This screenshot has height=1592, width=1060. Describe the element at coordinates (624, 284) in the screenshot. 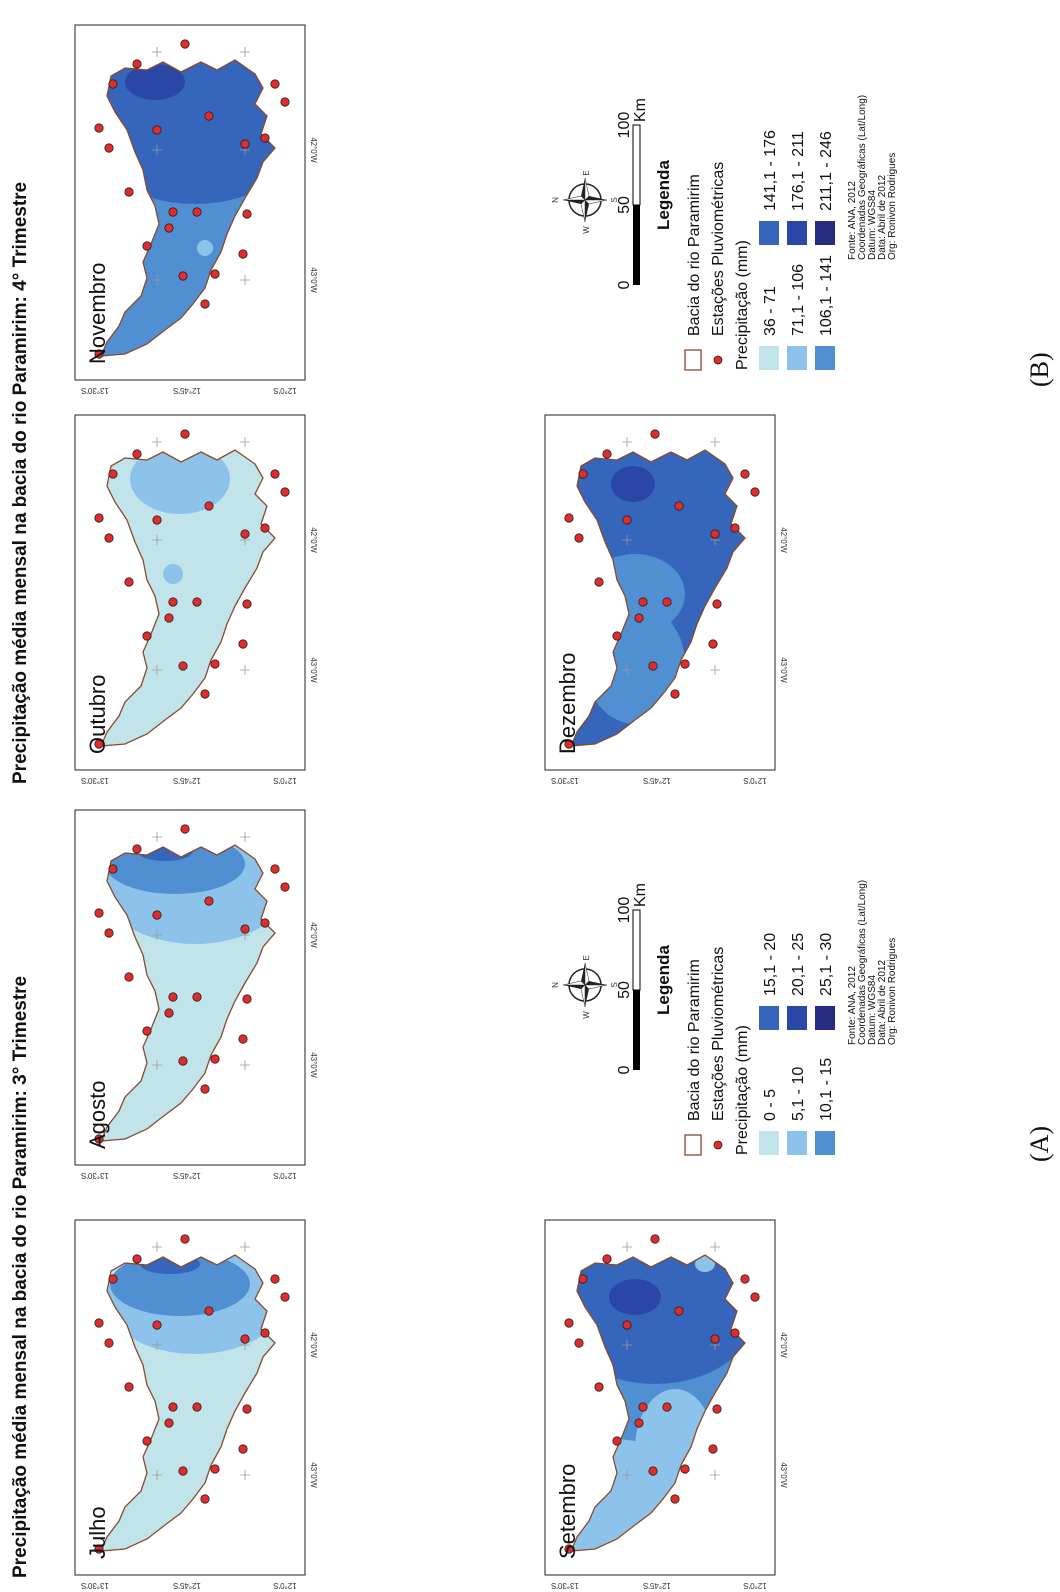

I see `scale-label: 0` at that location.